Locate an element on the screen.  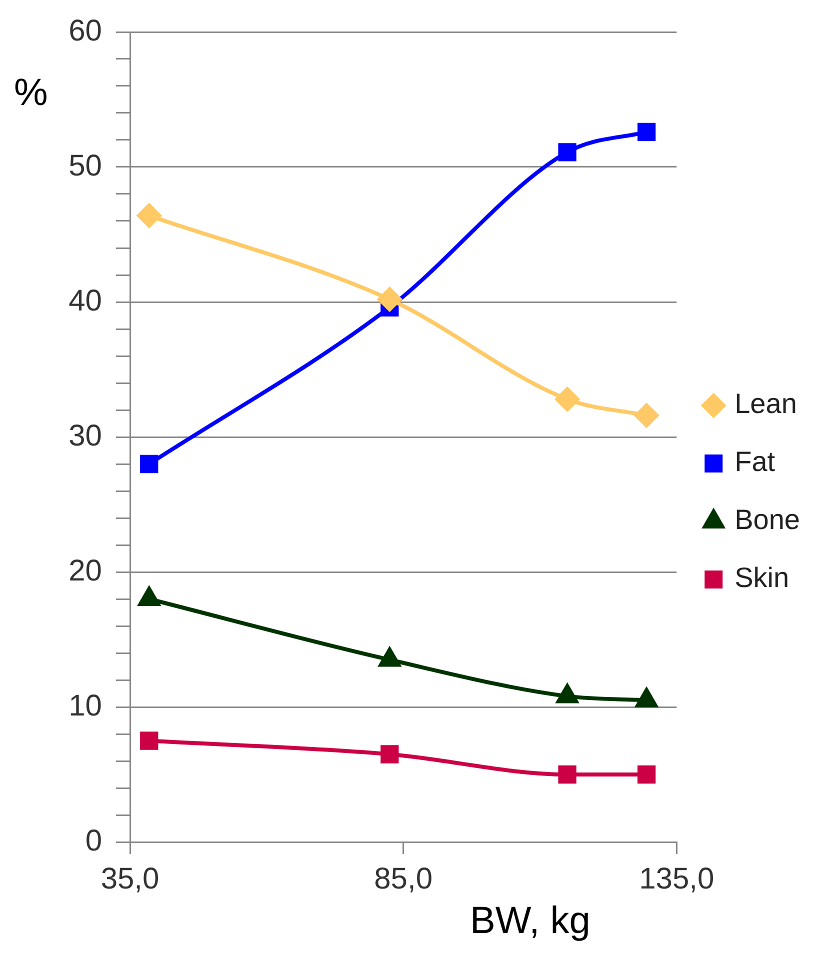
y-tick-label: 40 is located at coordinates (85, 301).